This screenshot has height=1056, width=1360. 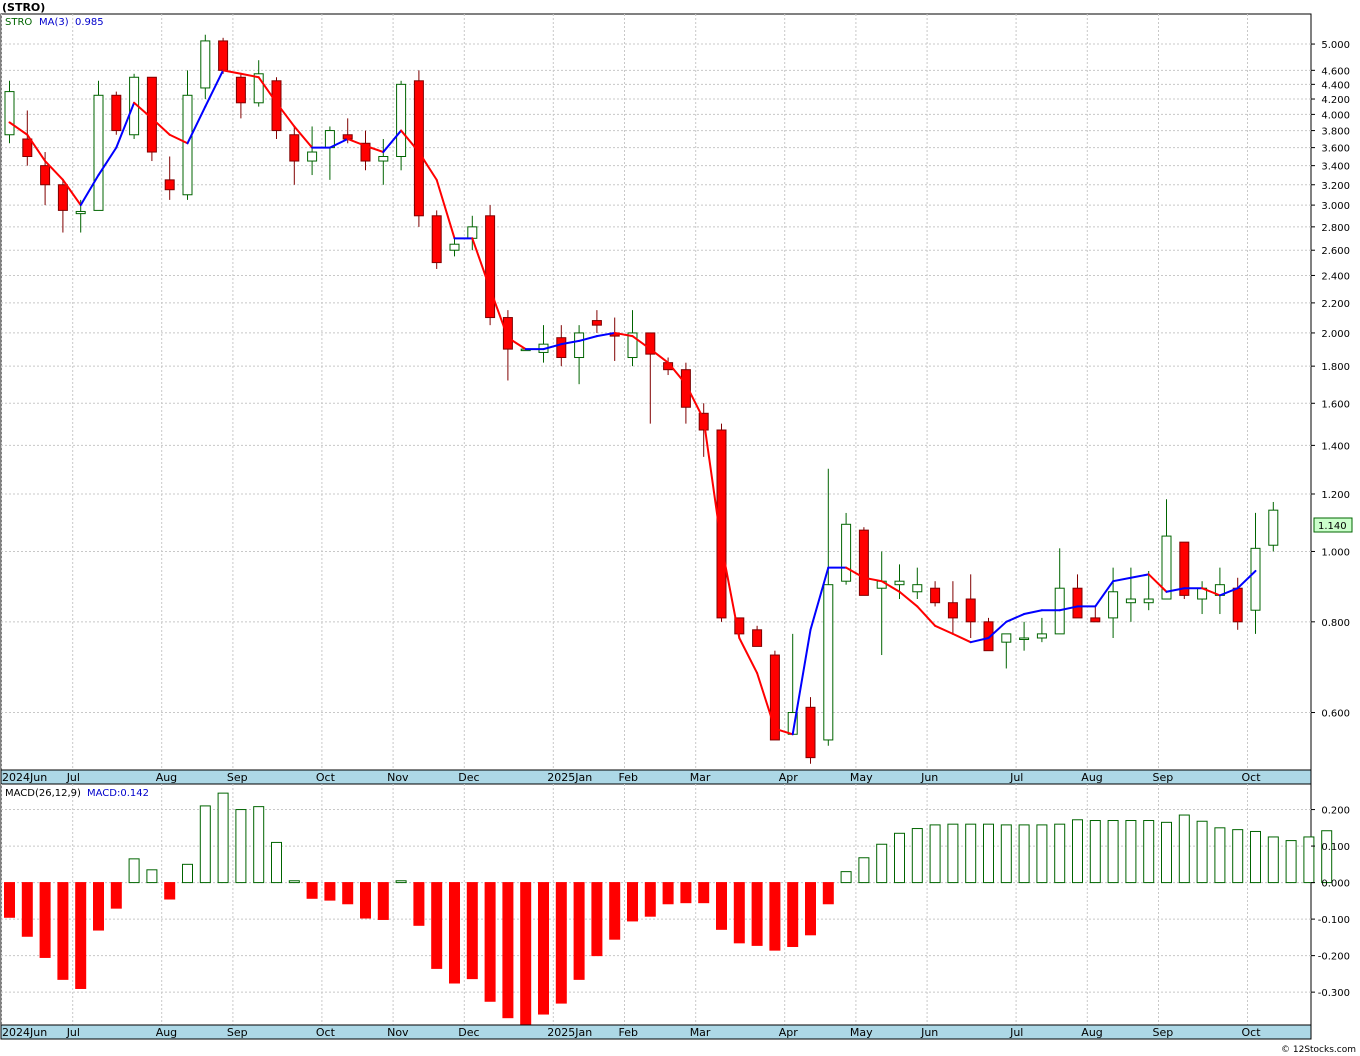 I want to click on legend-ma: MA(3), so click(x=54, y=22).